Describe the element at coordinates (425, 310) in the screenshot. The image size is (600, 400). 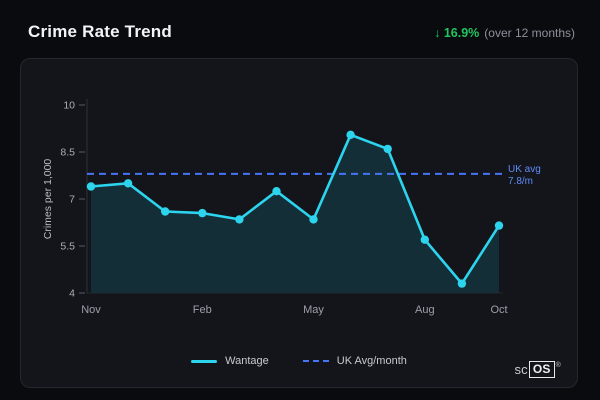
I see `x-tick-label: Aug` at that location.